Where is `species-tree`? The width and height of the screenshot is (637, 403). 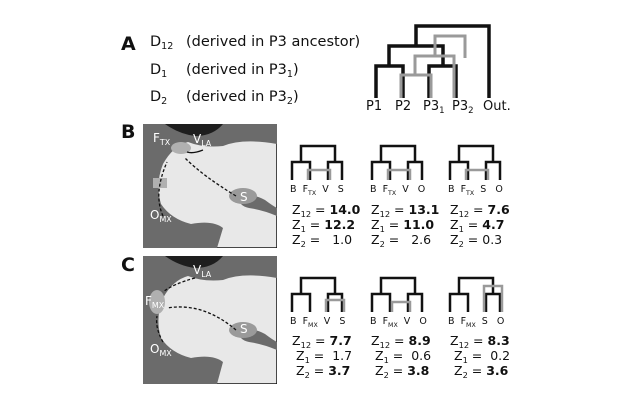 species-tree is located at coordinates (432, 61).